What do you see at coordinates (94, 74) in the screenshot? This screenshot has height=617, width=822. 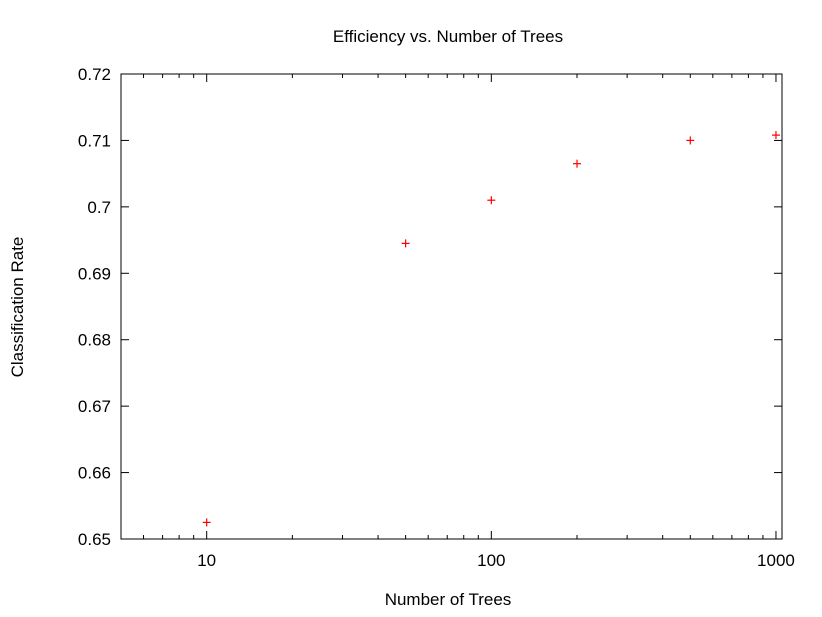 I see `y-tick-label: 0.72` at bounding box center [94, 74].